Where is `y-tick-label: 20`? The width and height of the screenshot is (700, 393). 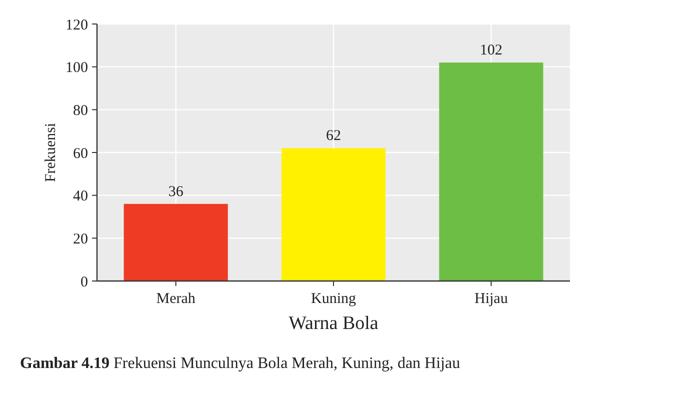 y-tick-label: 20 is located at coordinates (80, 239).